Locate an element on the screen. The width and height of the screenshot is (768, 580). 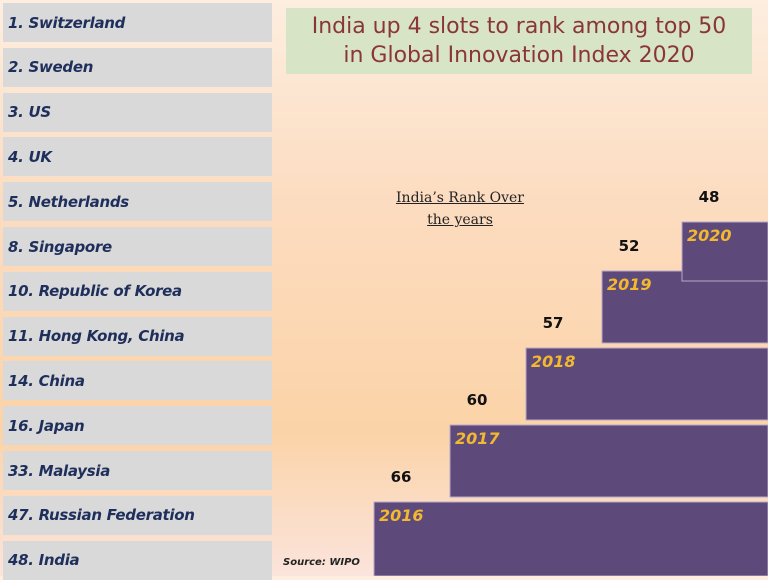
bar-2018 is located at coordinates (646, 384).